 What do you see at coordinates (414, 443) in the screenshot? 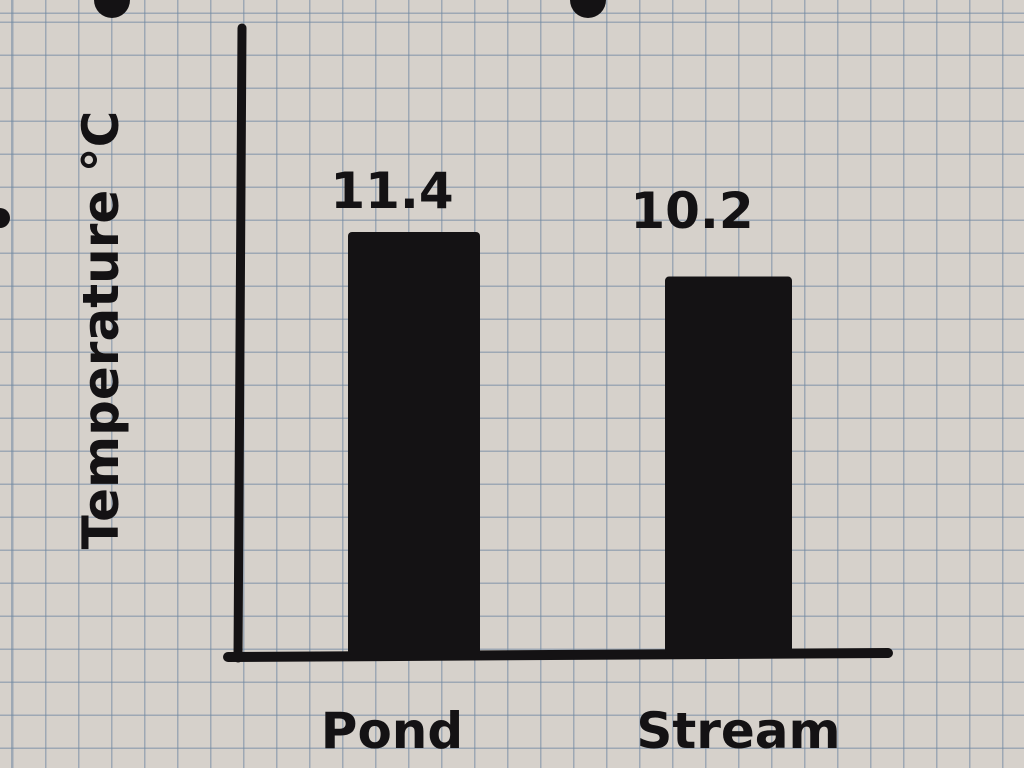
I see `bar-pond` at bounding box center [414, 443].